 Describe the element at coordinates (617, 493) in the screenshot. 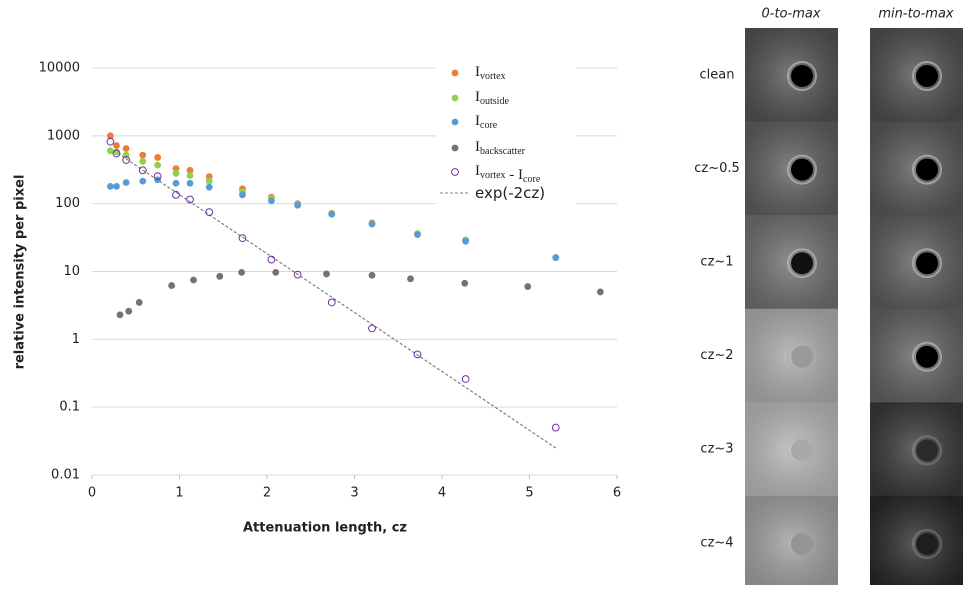

I see `x-tick-label: 6` at that location.